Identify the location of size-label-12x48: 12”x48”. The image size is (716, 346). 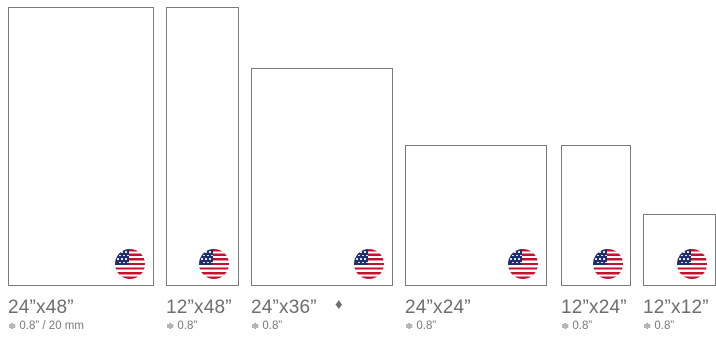
(199, 307).